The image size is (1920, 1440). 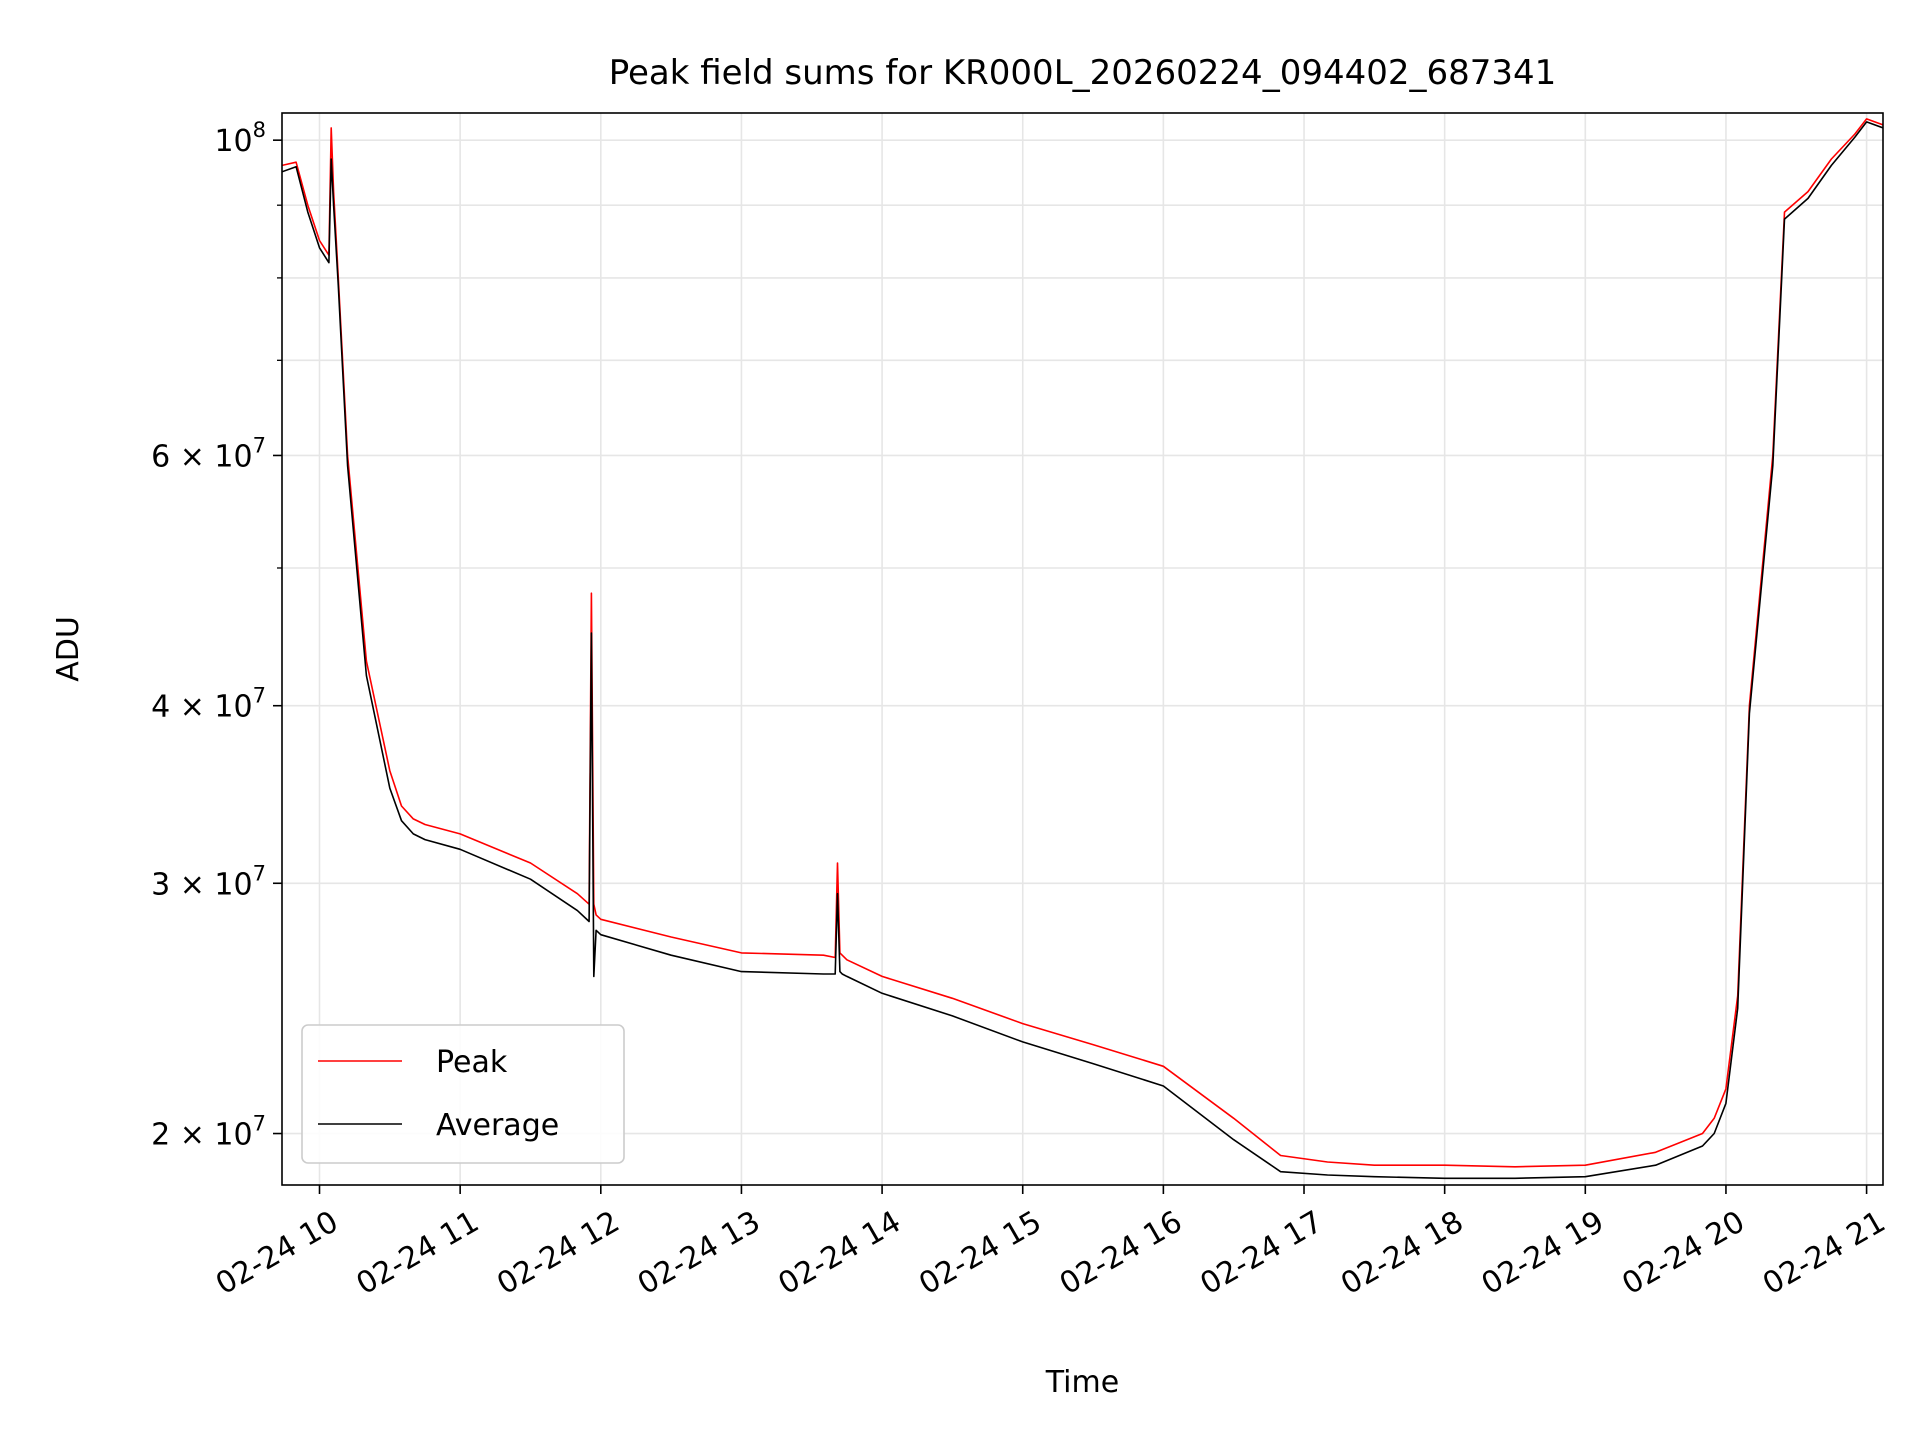 What do you see at coordinates (208, 453) in the screenshot?
I see `y-tick-label: 6 × 107` at bounding box center [208, 453].